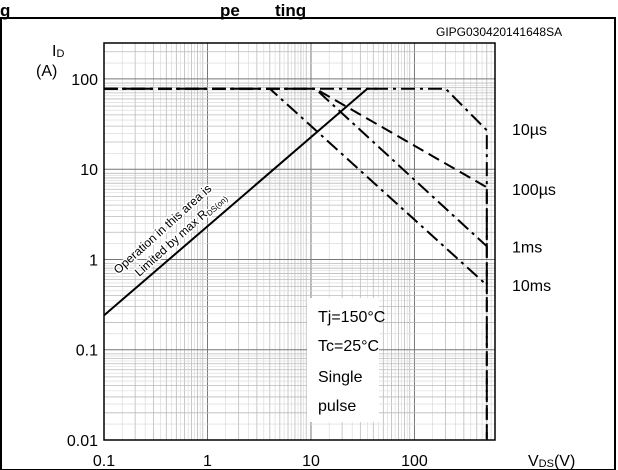 Image resolution: width=618 pixels, height=470 pixels. What do you see at coordinates (534, 208) in the screenshot?
I see `curve-labels: 10µs 100µs 1ms 10ms` at bounding box center [534, 208].